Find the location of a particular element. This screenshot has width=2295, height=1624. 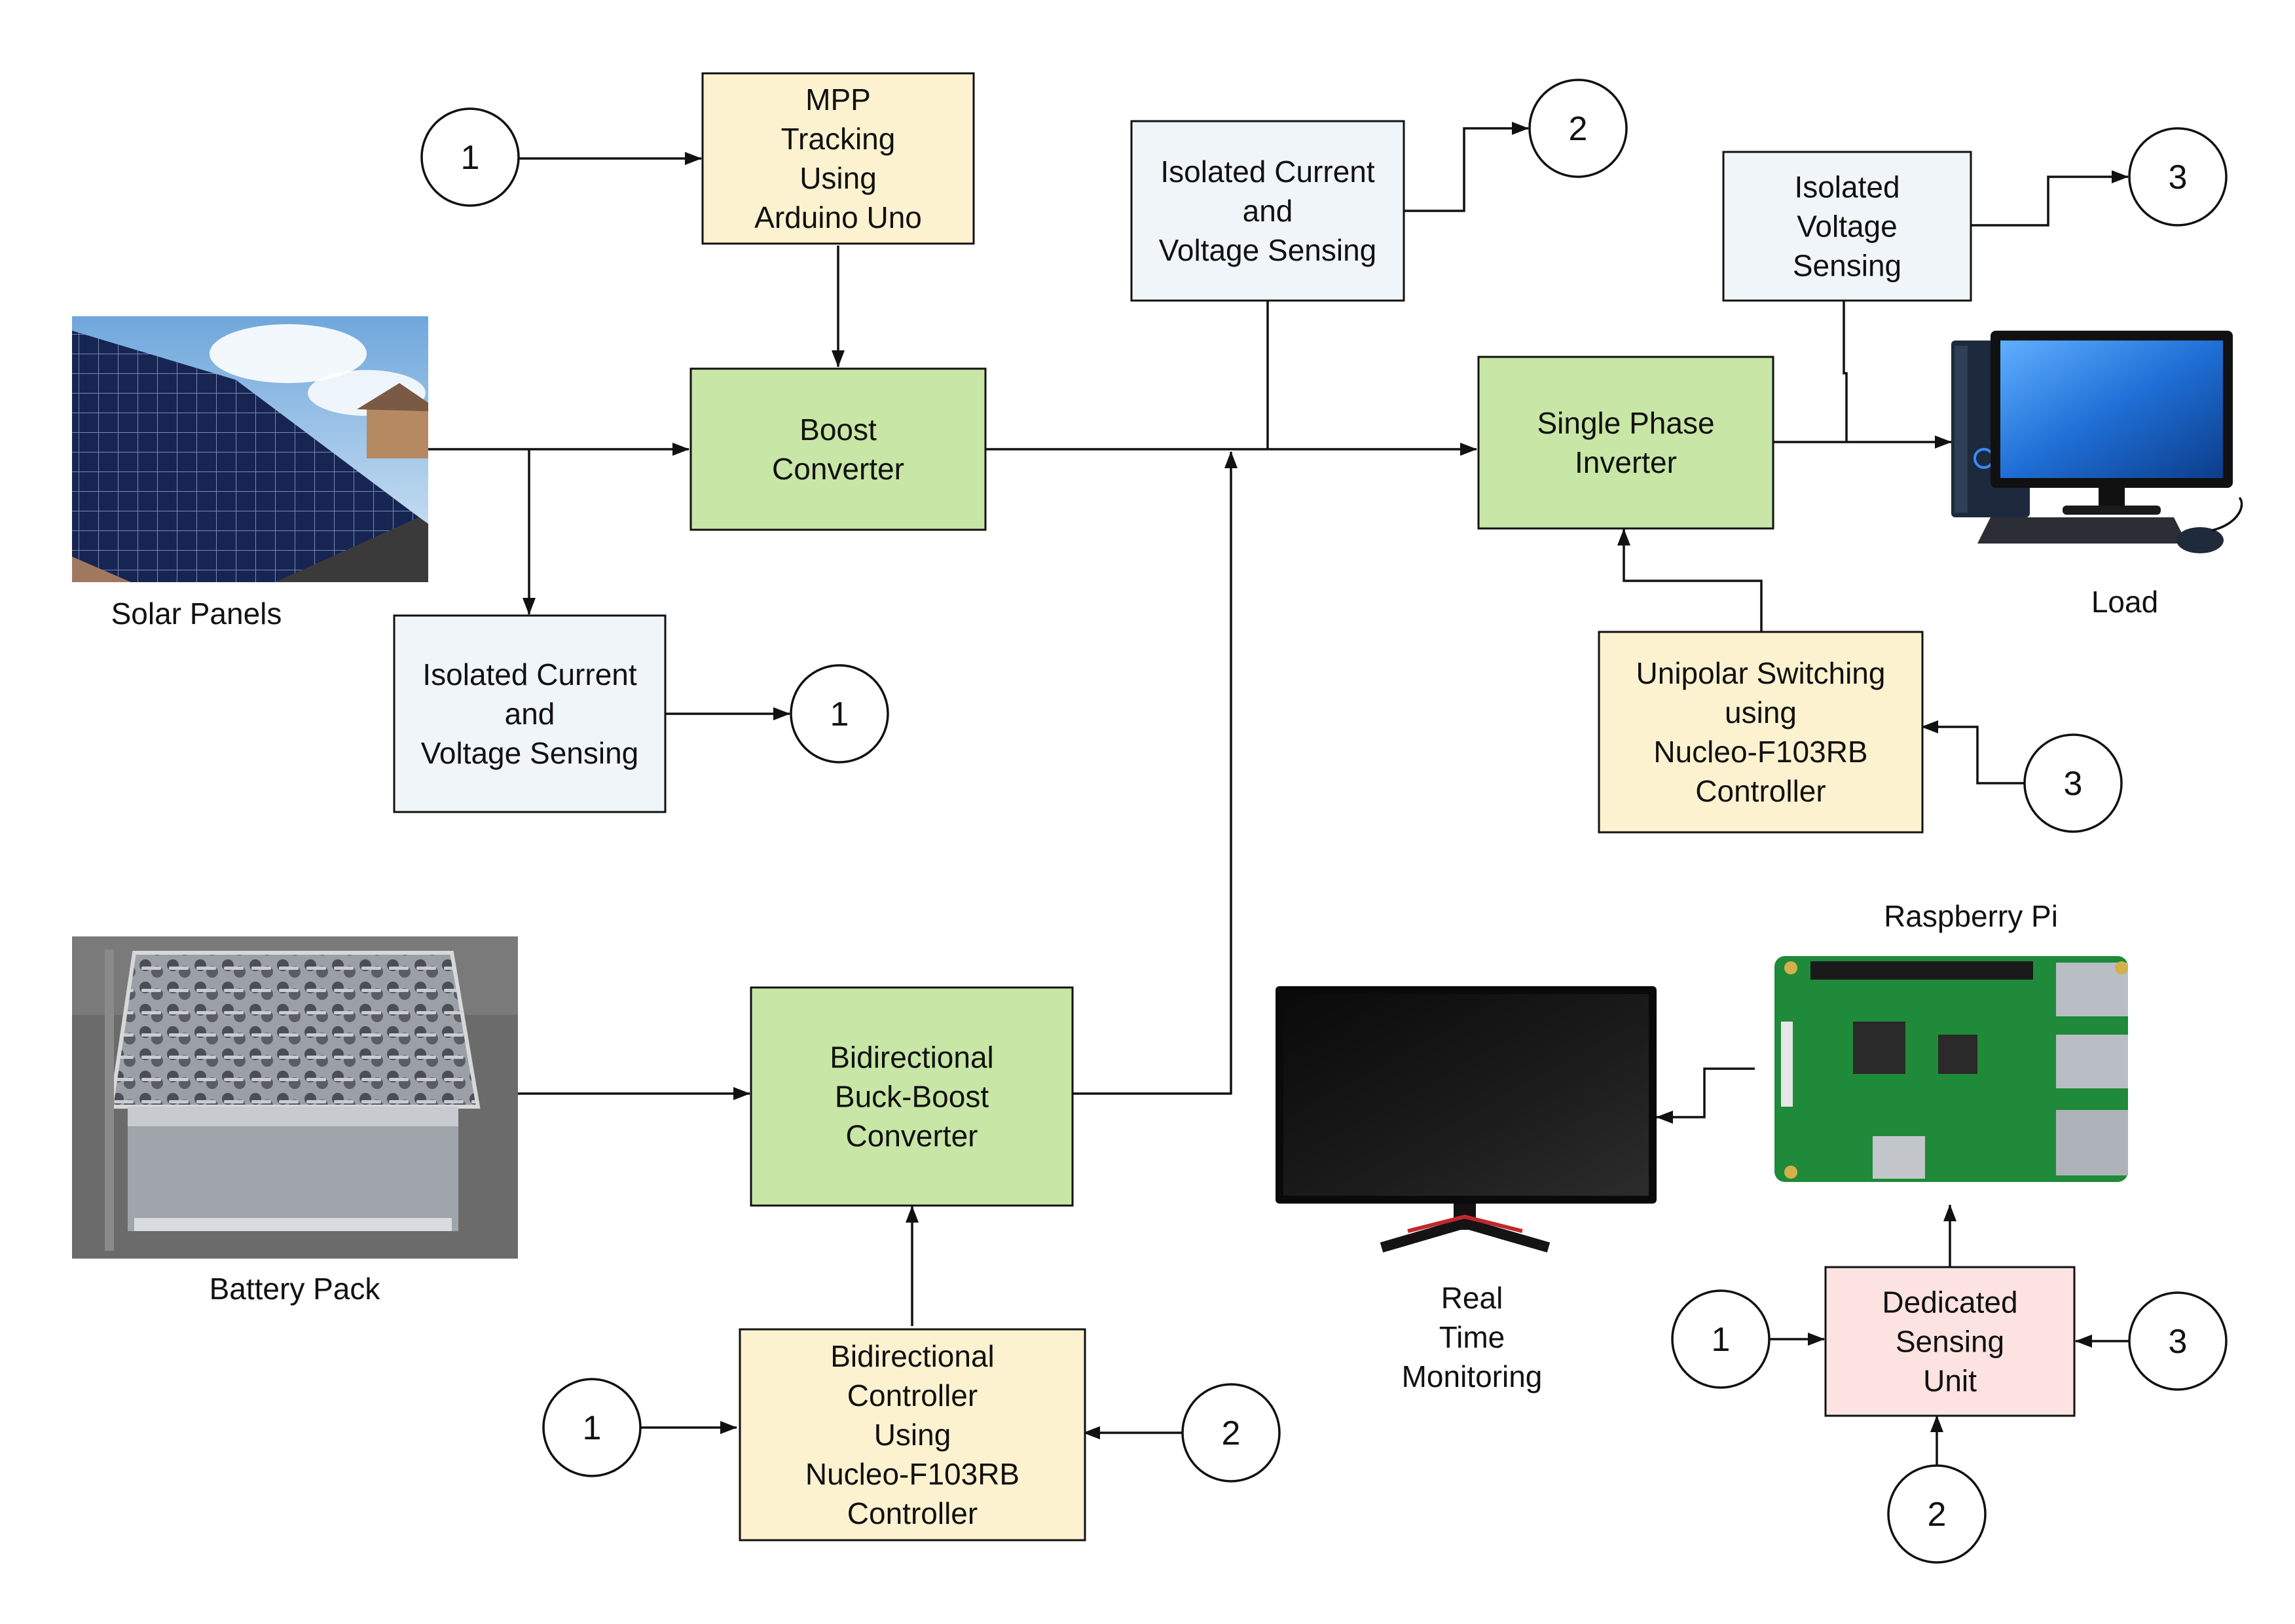

connector-node-2-dc-sensing: 2 is located at coordinates (1578, 128).